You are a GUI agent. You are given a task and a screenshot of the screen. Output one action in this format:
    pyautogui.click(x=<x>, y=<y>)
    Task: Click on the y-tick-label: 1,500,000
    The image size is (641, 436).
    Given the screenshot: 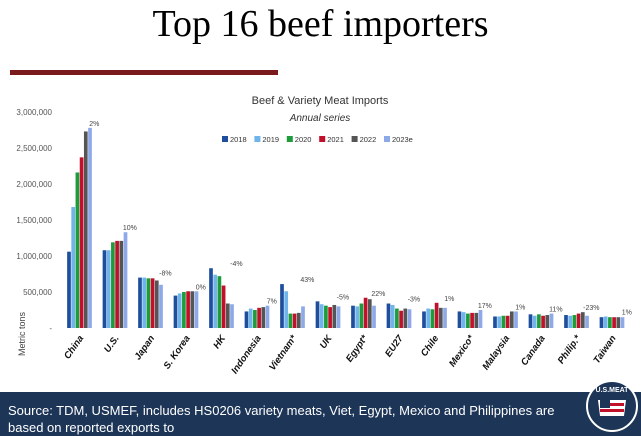 What is the action you would take?
    pyautogui.click(x=34, y=220)
    